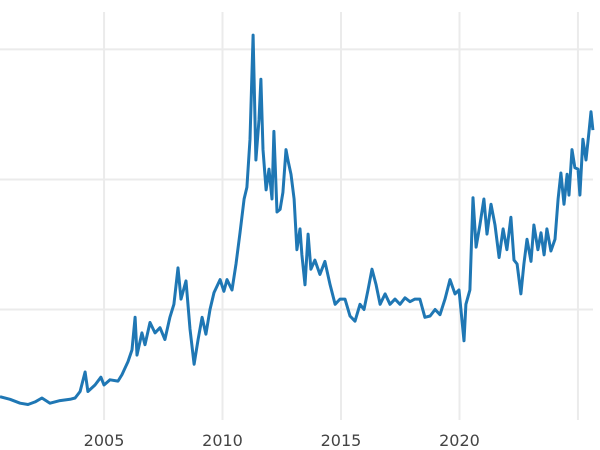 Image resolution: width=600 pixels, height=450 pixels. What do you see at coordinates (222, 440) in the screenshot?
I see `x-tick-label: 2010` at bounding box center [222, 440].